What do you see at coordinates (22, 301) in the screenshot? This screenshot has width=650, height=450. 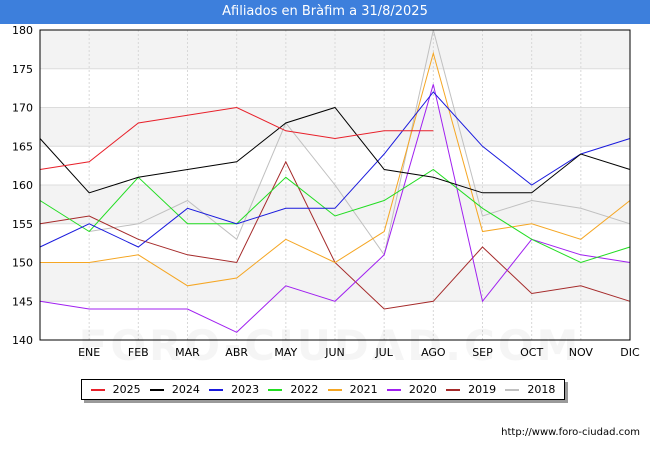 I see `y-tick-label: 145` at bounding box center [22, 301].